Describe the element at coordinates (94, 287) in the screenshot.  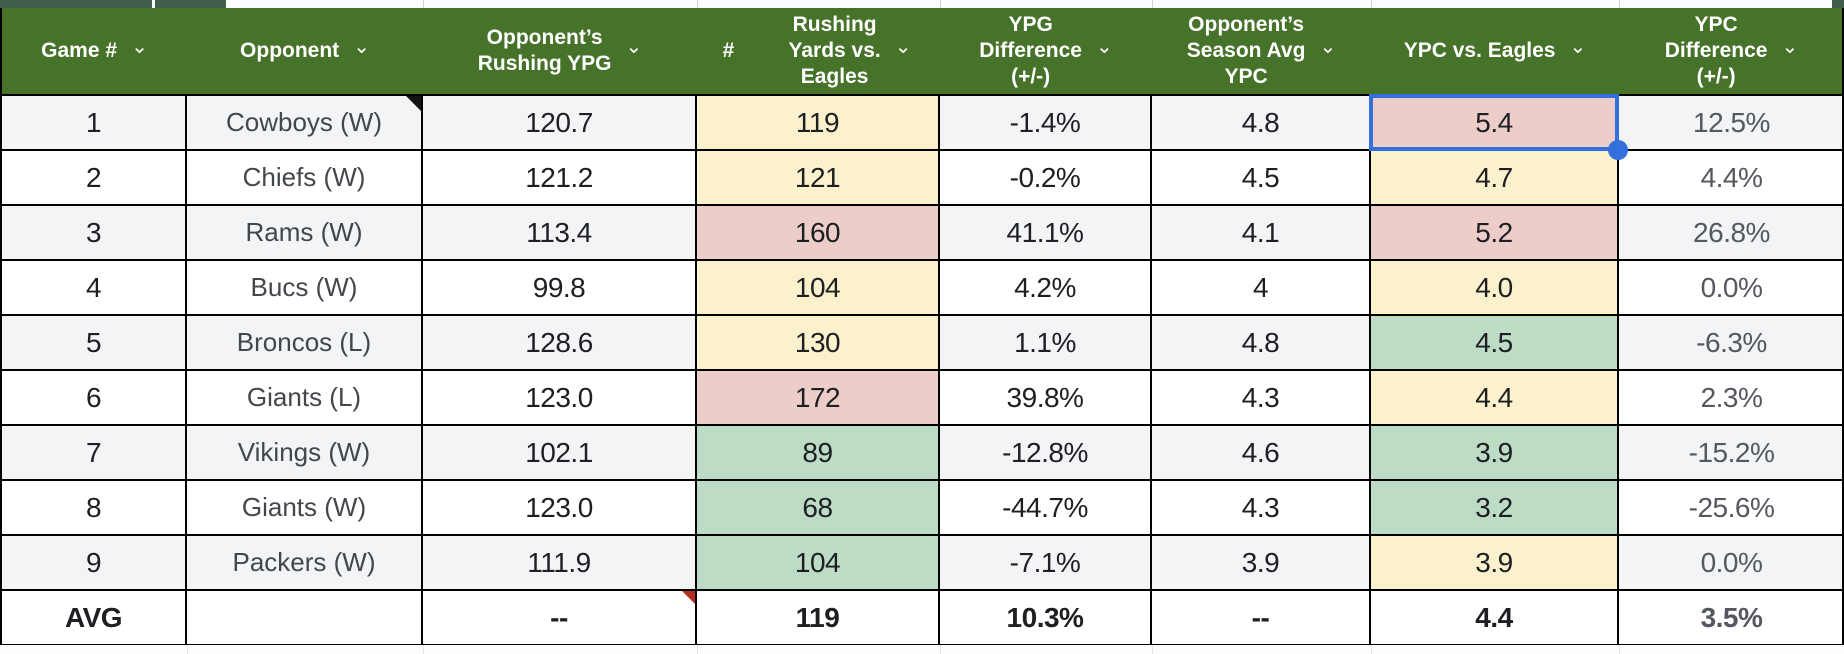
I see `cell-game-number: 4` at that location.